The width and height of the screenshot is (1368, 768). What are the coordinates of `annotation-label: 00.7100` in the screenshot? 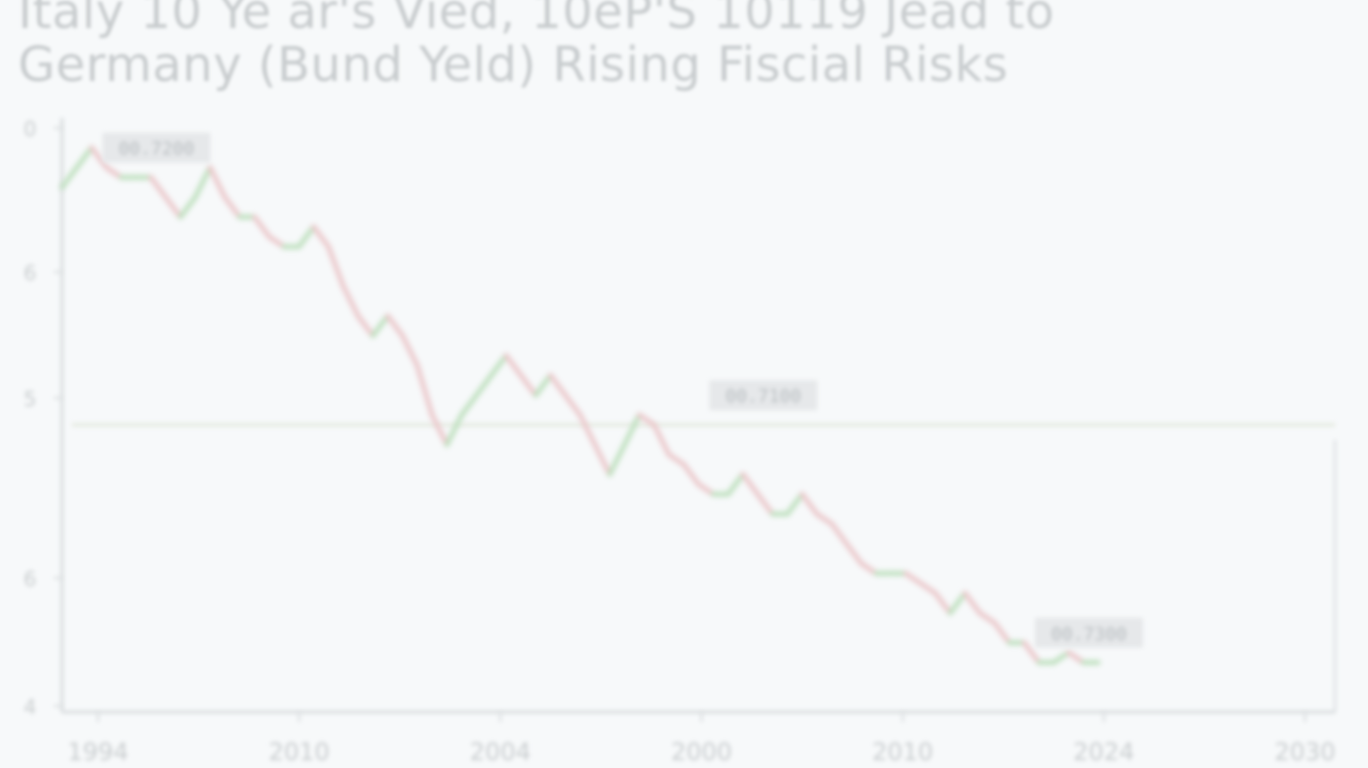 It's located at (763, 396).